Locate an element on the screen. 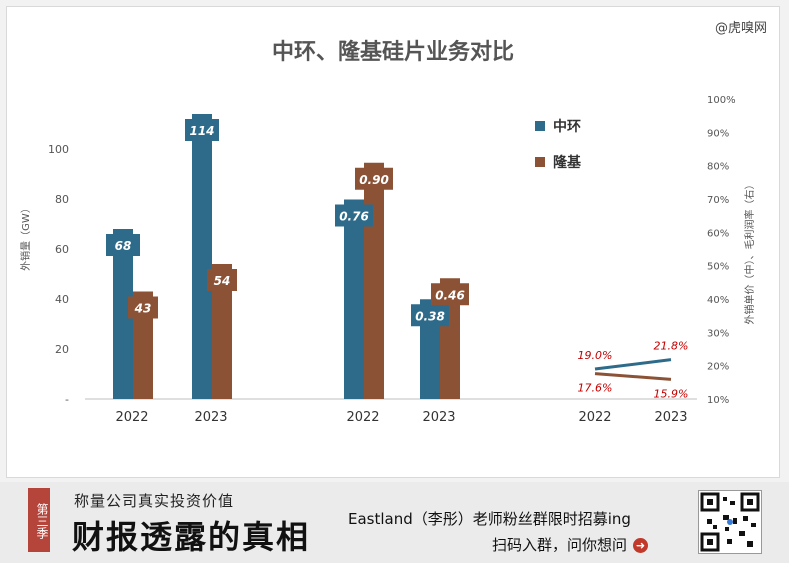 This screenshot has height=563, width=789. right-tick-label: 50% is located at coordinates (718, 267).